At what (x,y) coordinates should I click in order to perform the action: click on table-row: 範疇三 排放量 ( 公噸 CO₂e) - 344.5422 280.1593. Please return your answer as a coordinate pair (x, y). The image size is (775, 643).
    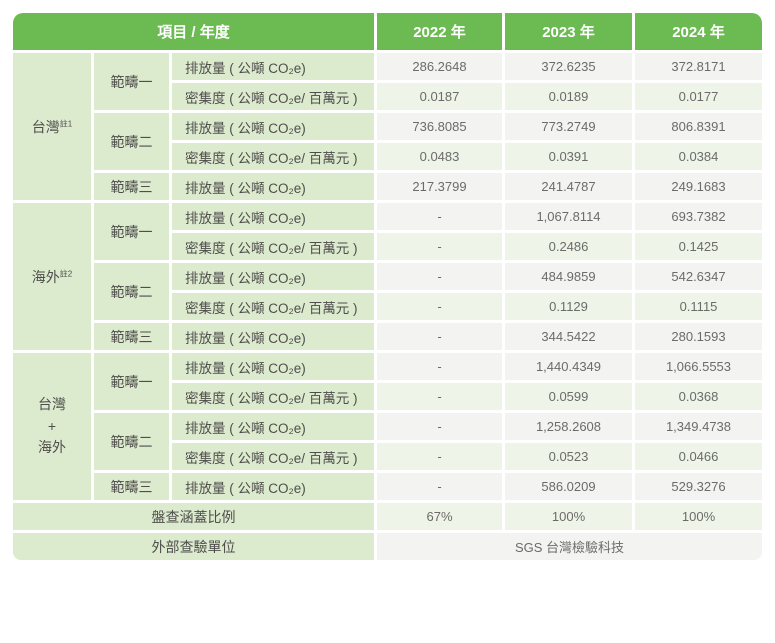
    Looking at the image, I should click on (387, 336).